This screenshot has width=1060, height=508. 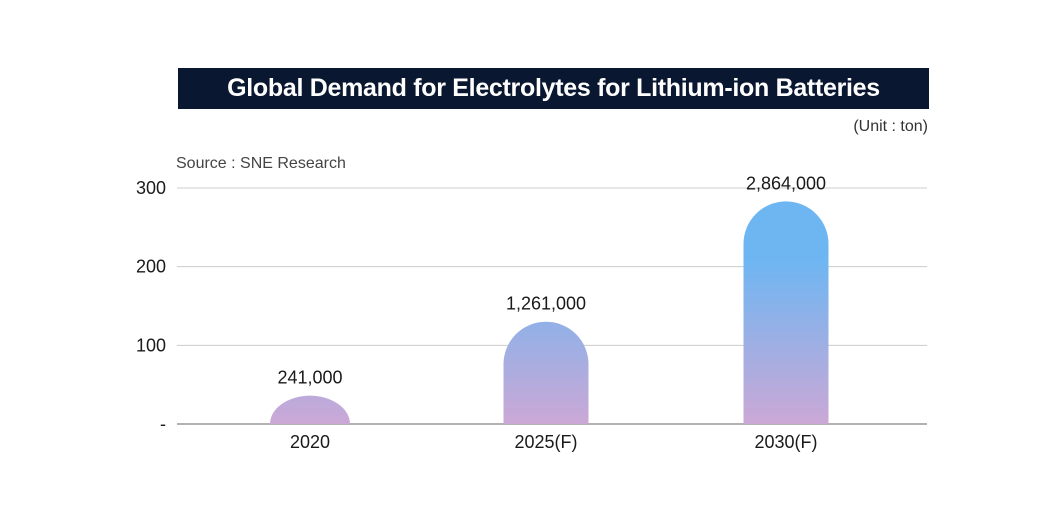 What do you see at coordinates (151, 267) in the screenshot?
I see `y-tick-label: 200` at bounding box center [151, 267].